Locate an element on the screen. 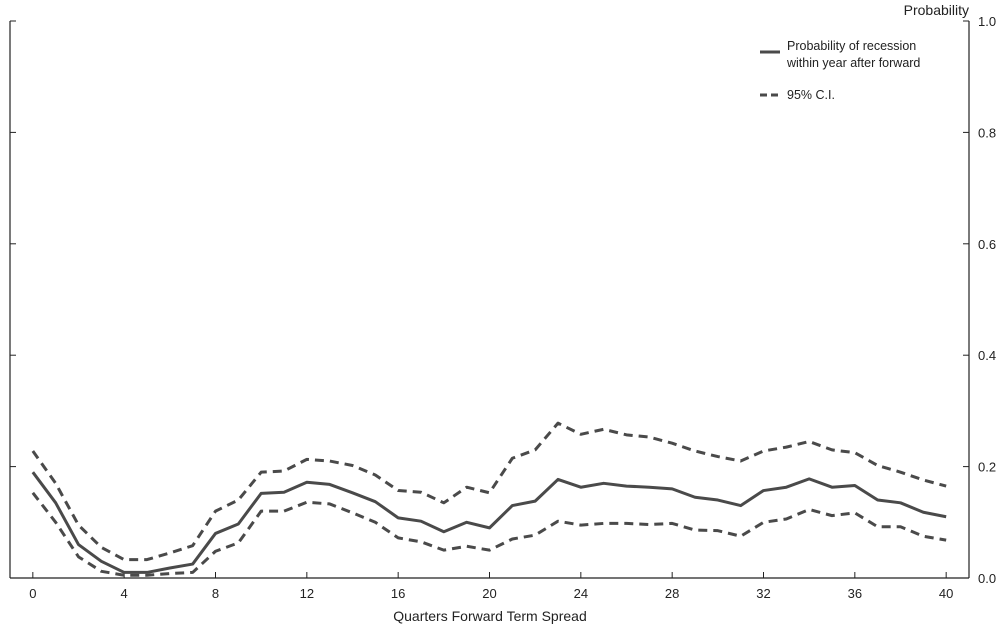 Image resolution: width=1000 pixels, height=627 pixels. x-tick-label: 32 is located at coordinates (763, 593).